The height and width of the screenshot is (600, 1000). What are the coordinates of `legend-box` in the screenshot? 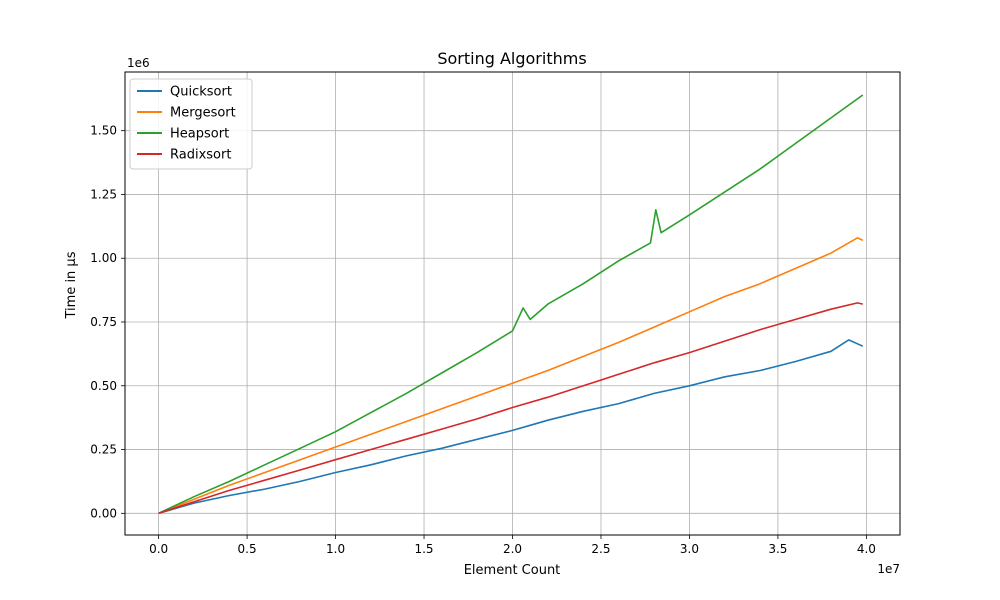 It's located at (191, 124).